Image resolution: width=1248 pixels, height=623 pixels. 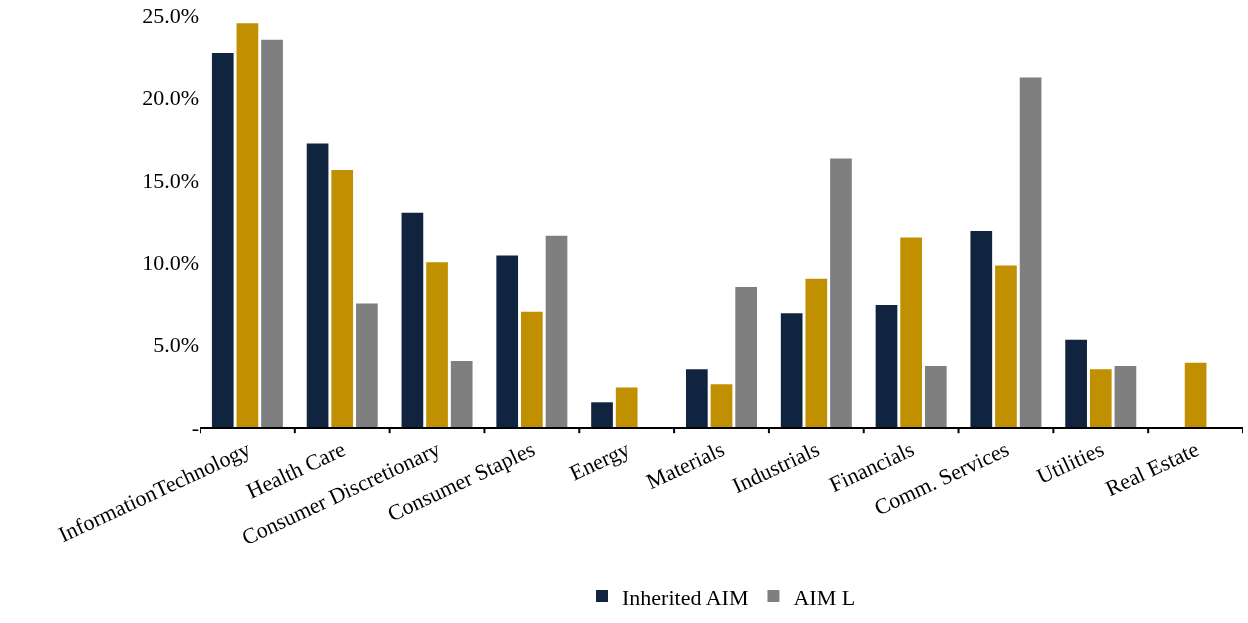 I want to click on legend-label: Inherited AIM, so click(x=685, y=597).